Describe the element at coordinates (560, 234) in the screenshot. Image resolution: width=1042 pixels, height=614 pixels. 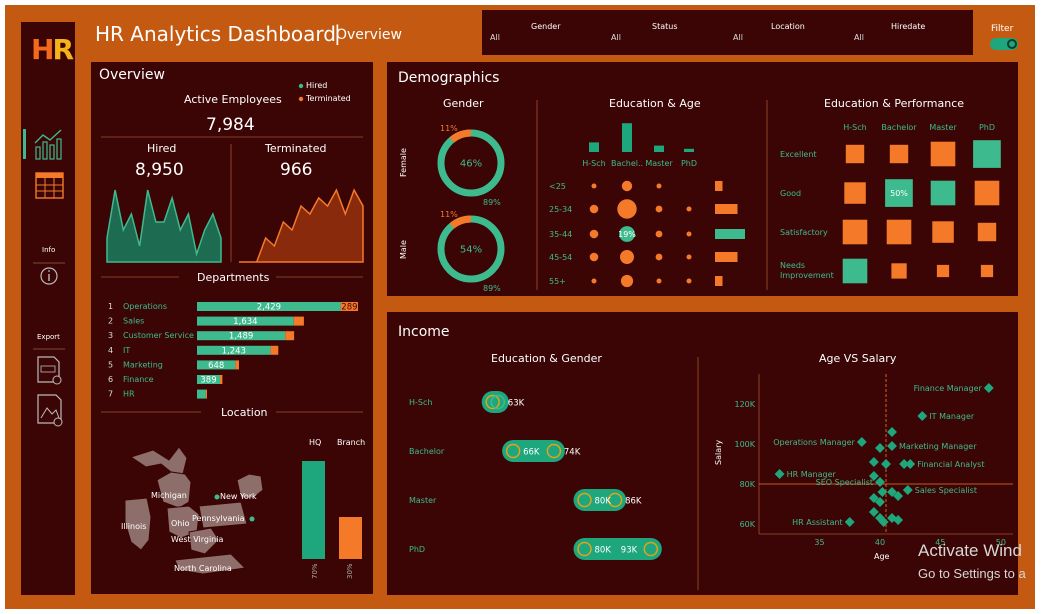
I see `education-age-row-label: 35-44` at that location.